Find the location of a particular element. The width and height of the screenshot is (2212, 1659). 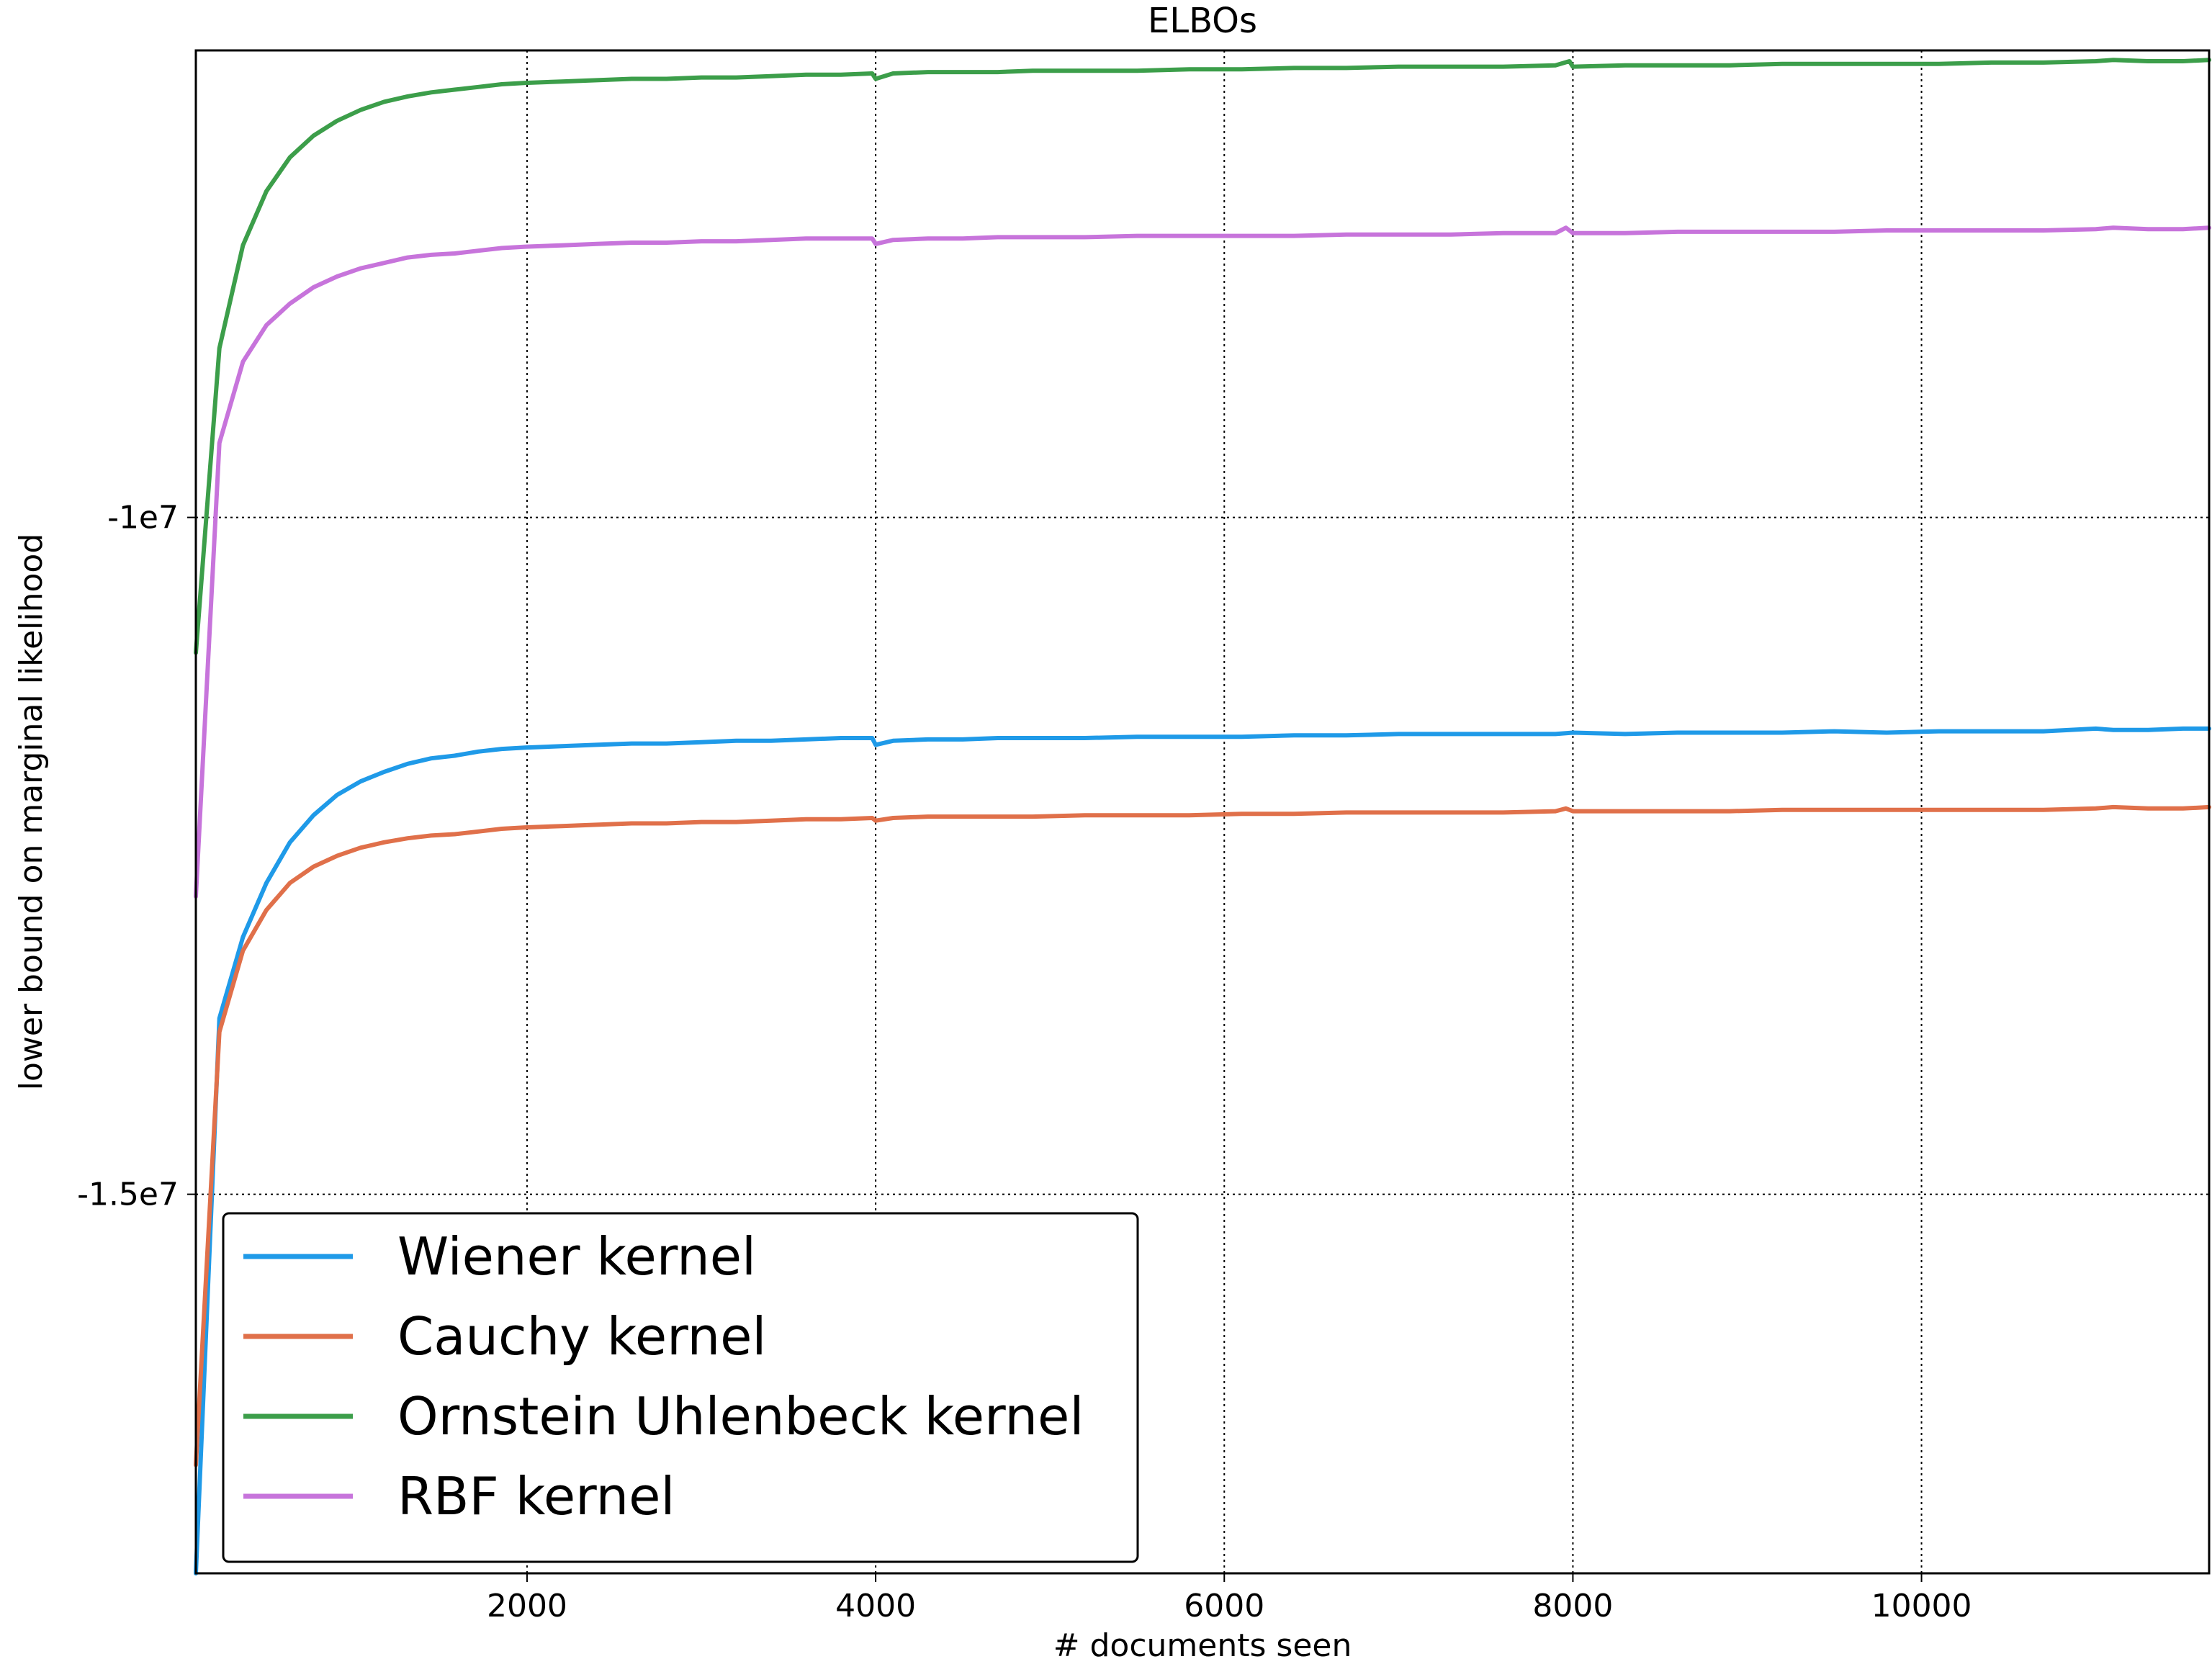

y-tick-label: -1e7 is located at coordinates (143, 518).